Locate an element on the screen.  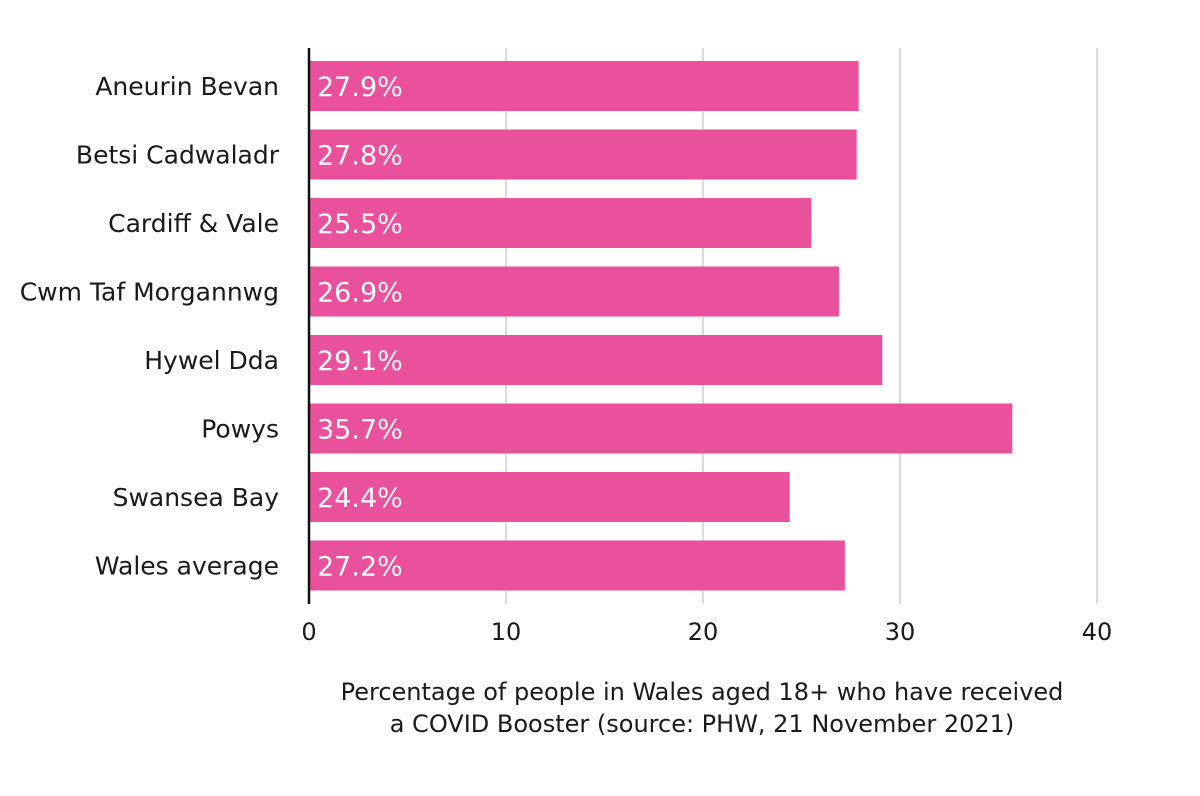
x-tick-label: 20 is located at coordinates (703, 632).